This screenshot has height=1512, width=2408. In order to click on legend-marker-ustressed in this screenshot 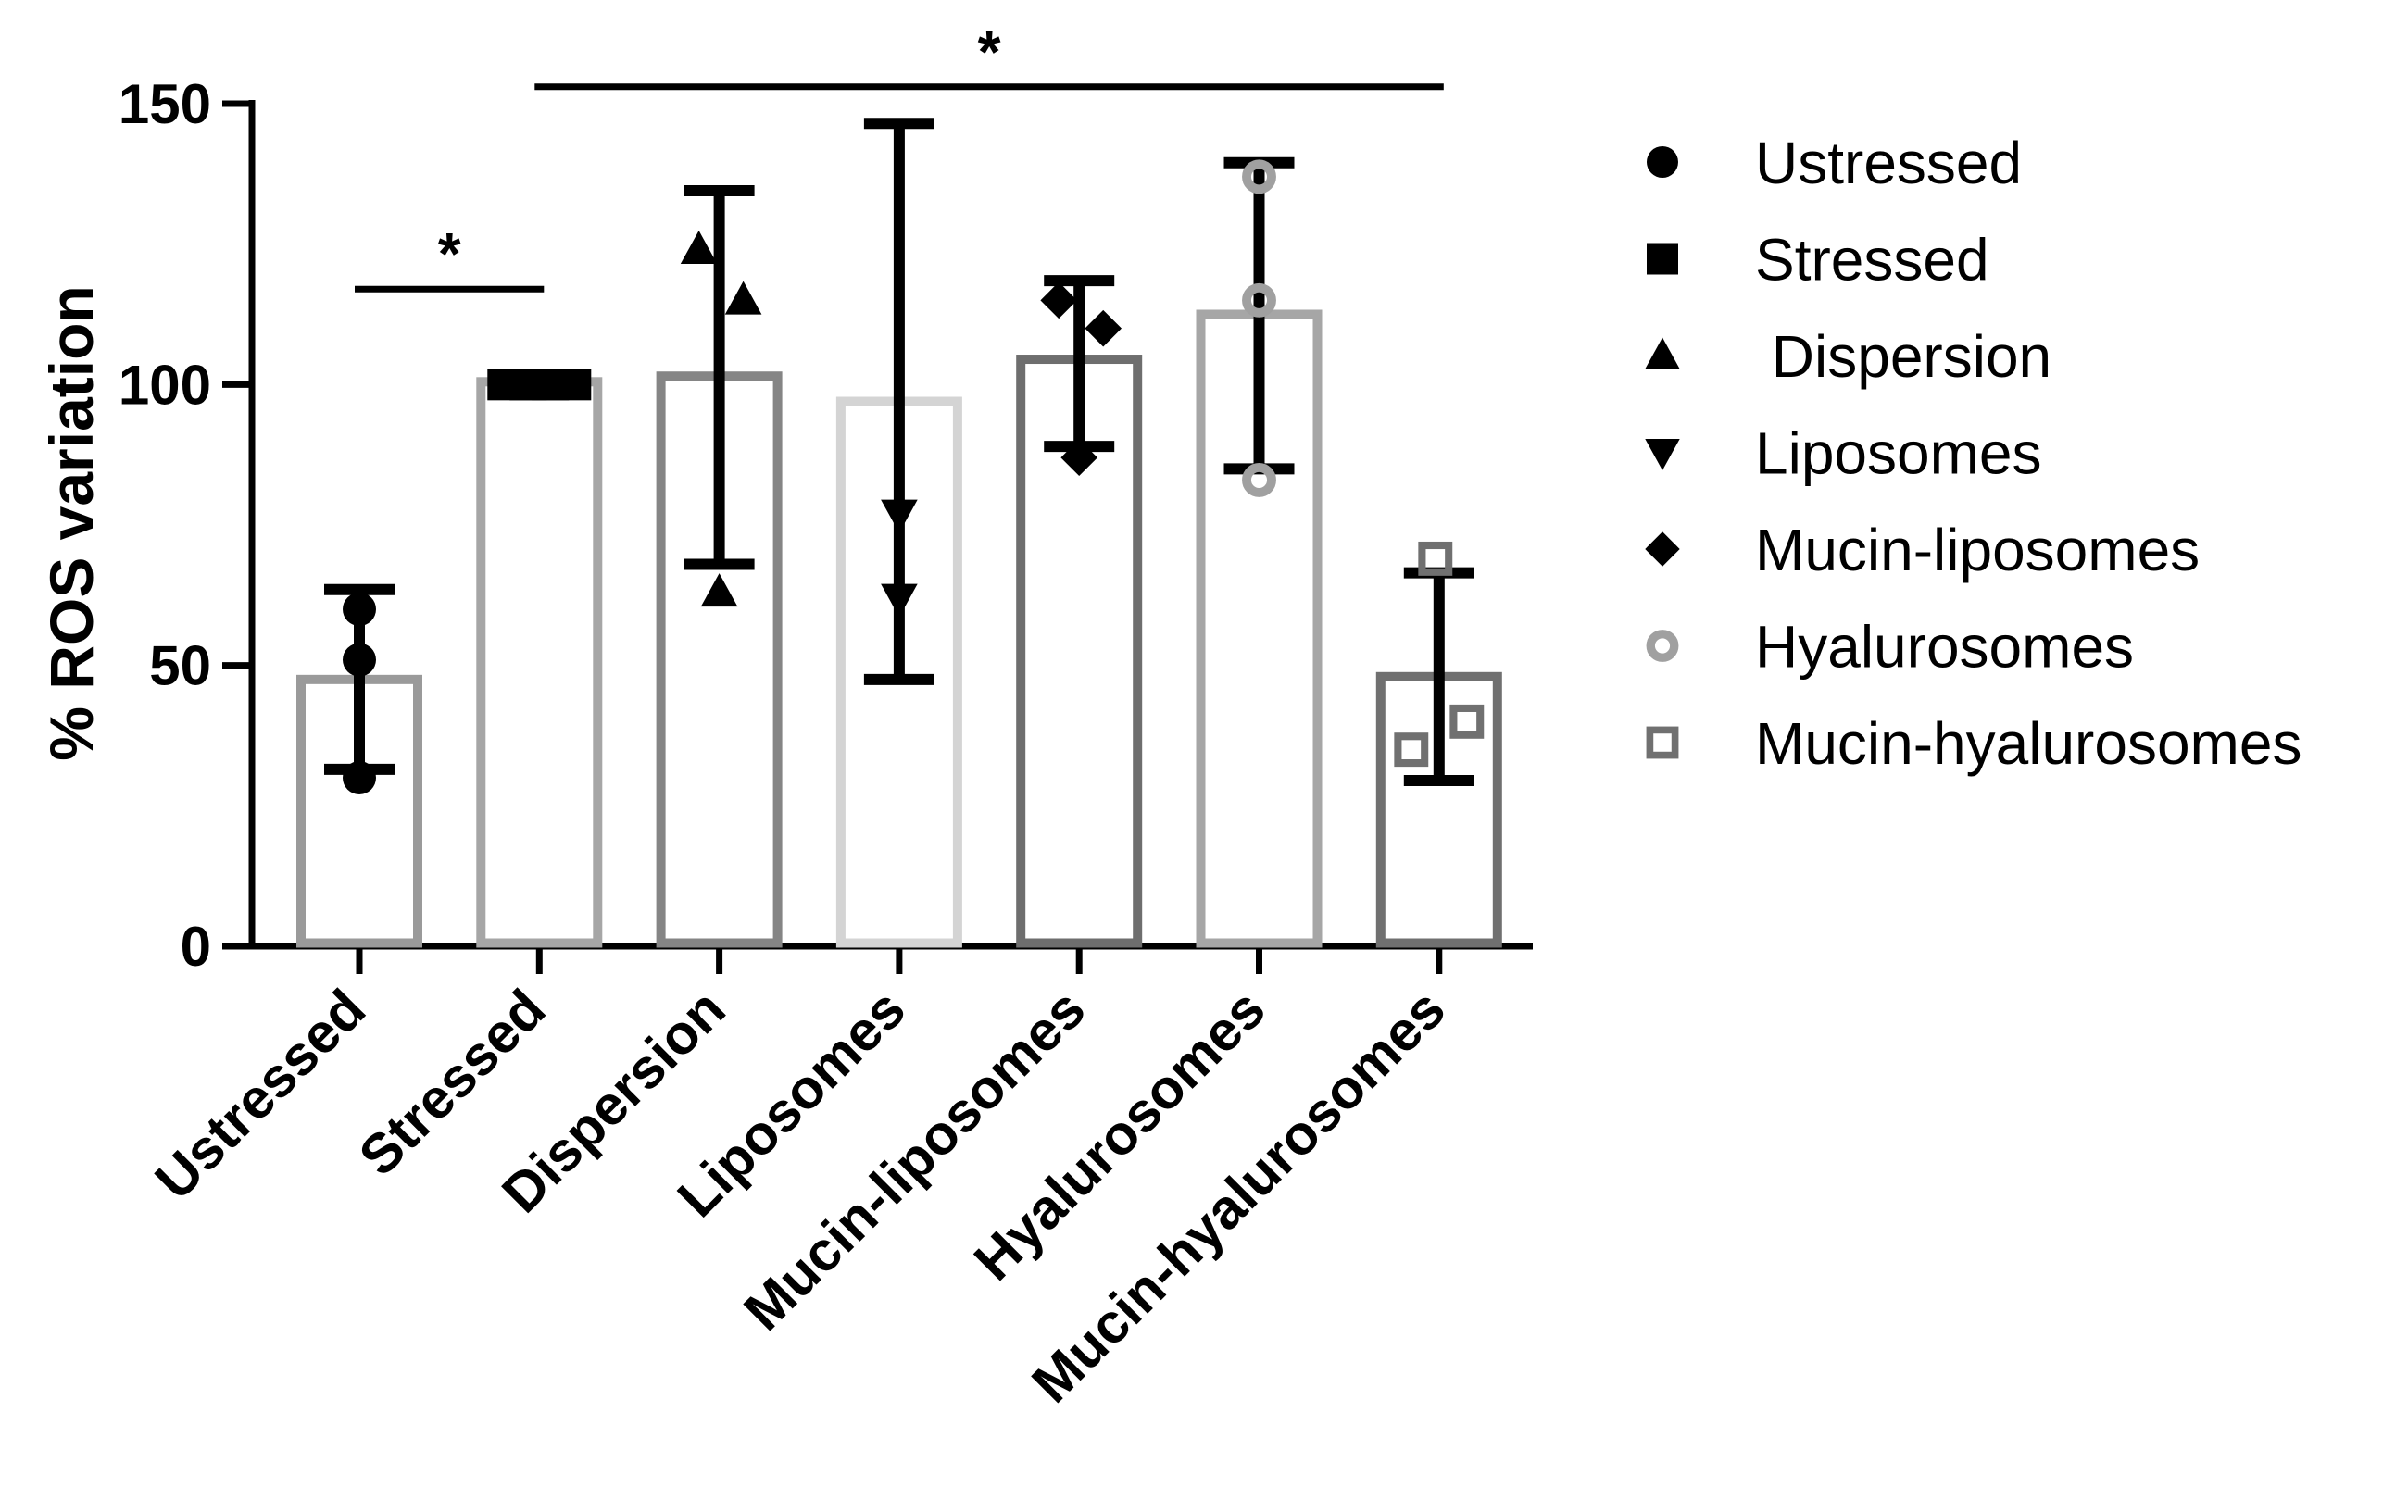, I will do `click(1662, 162)`.